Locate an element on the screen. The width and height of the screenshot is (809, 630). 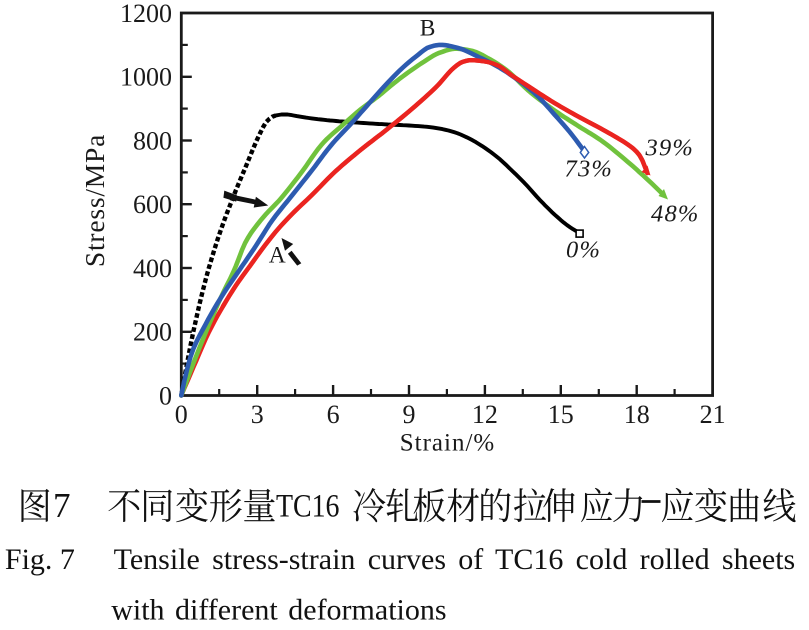
svg-text: 200 is located at coordinates (152, 332).